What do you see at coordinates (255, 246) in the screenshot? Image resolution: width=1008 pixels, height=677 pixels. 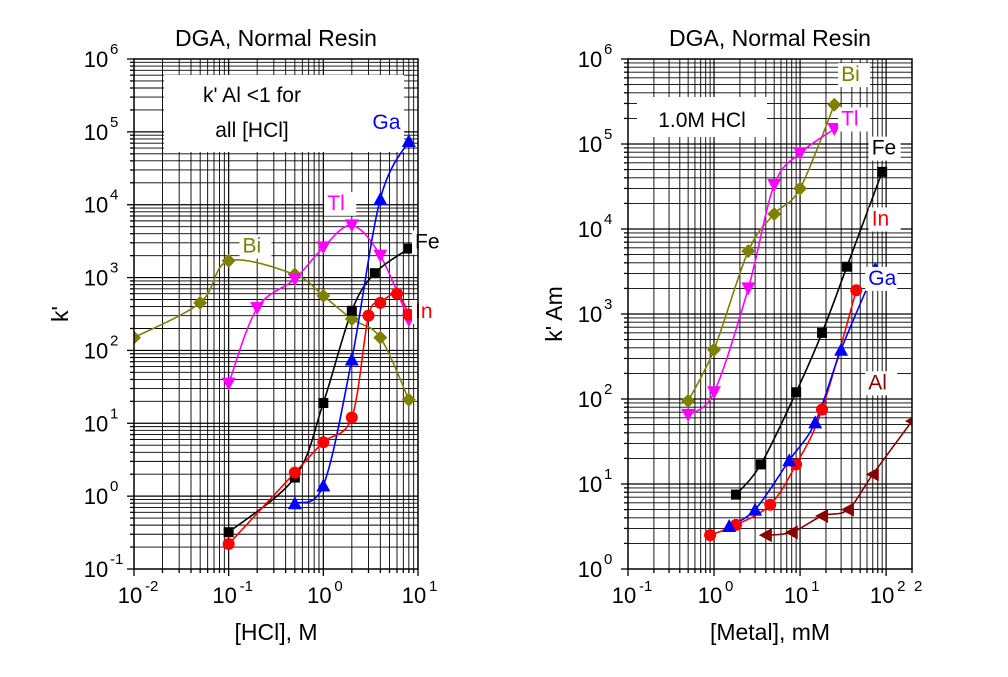 I see `series-label-bg-bi` at bounding box center [255, 246].